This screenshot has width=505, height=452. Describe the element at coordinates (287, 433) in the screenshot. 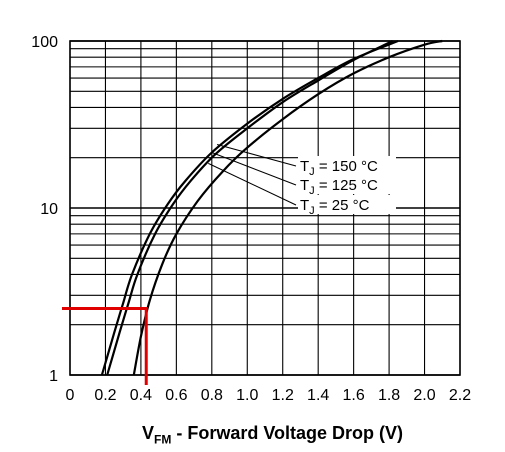

I see `x-axis-label-text: - Forward Voltage Drop (V)` at that location.